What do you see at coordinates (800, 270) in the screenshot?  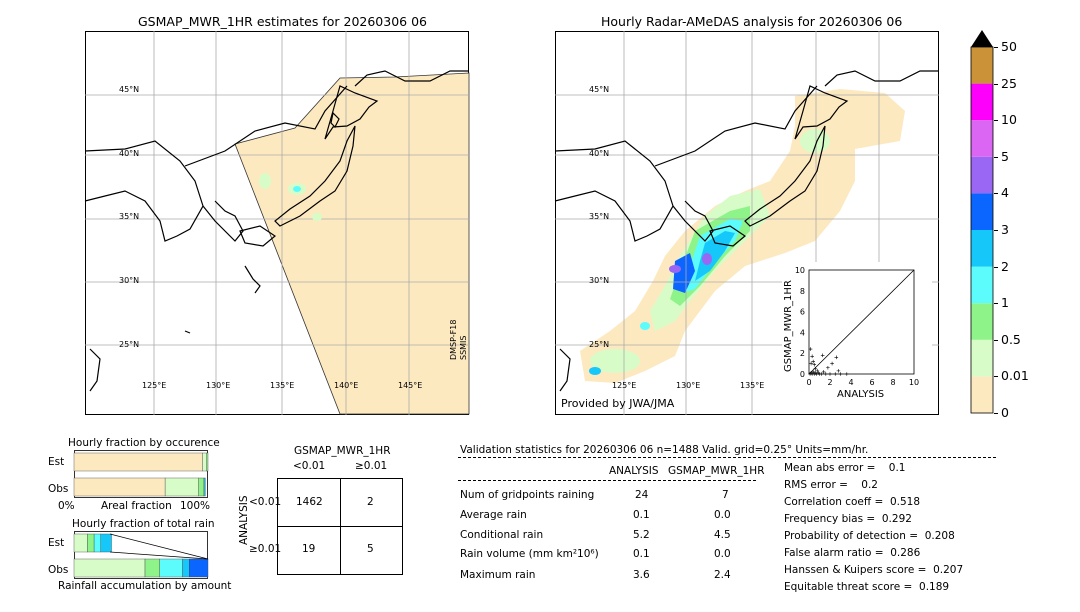 I see `scatter-y-tick: 10` at bounding box center [800, 270].